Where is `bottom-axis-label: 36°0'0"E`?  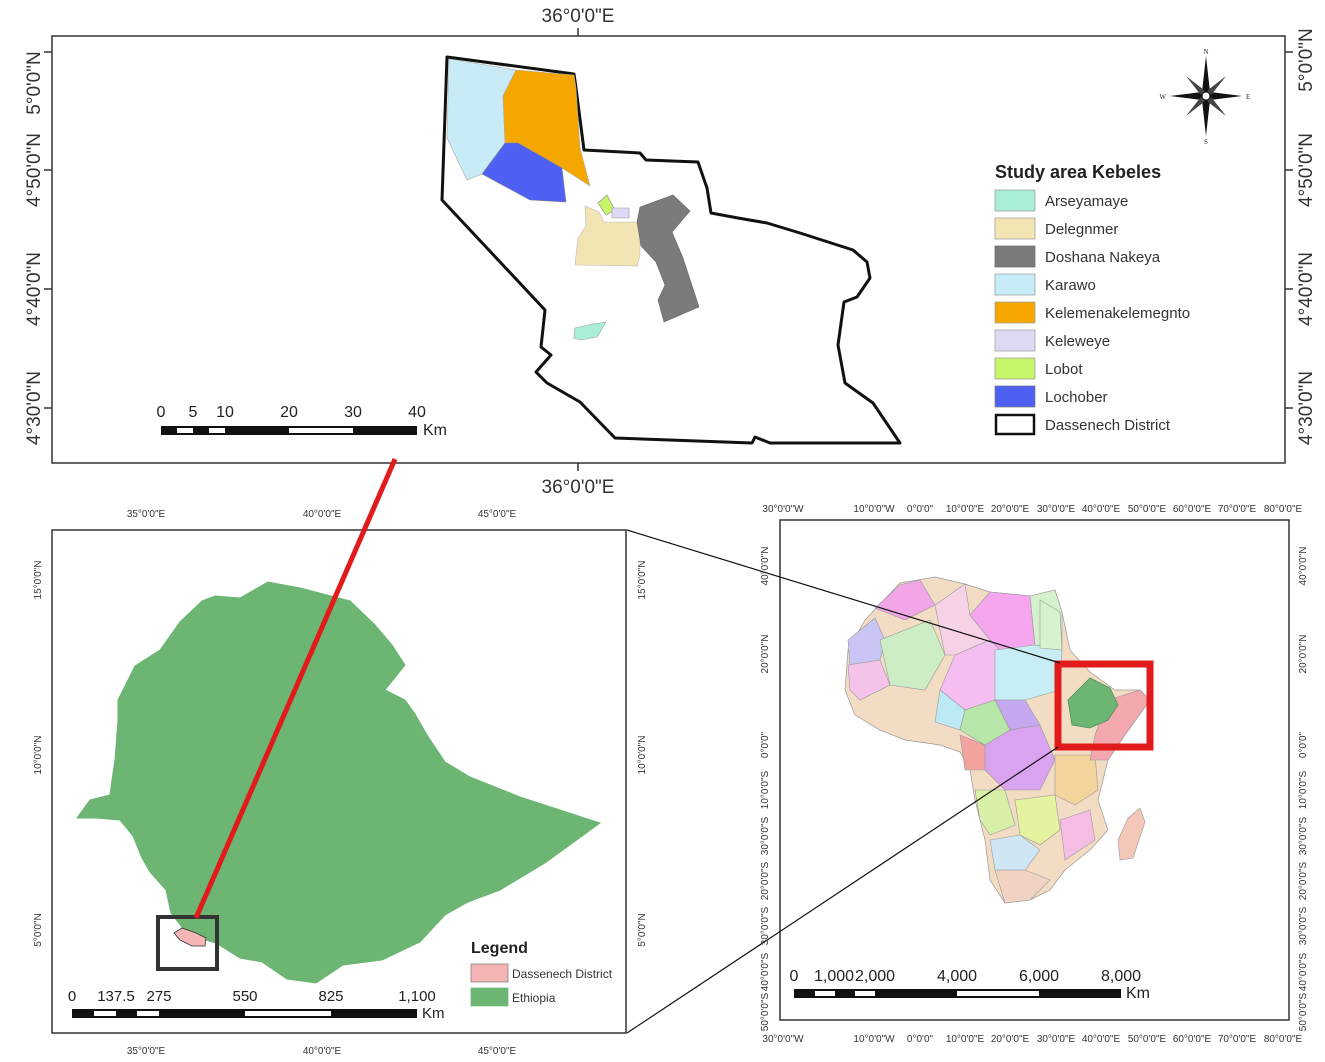
bottom-axis-label: 36°0'0"E is located at coordinates (578, 487).